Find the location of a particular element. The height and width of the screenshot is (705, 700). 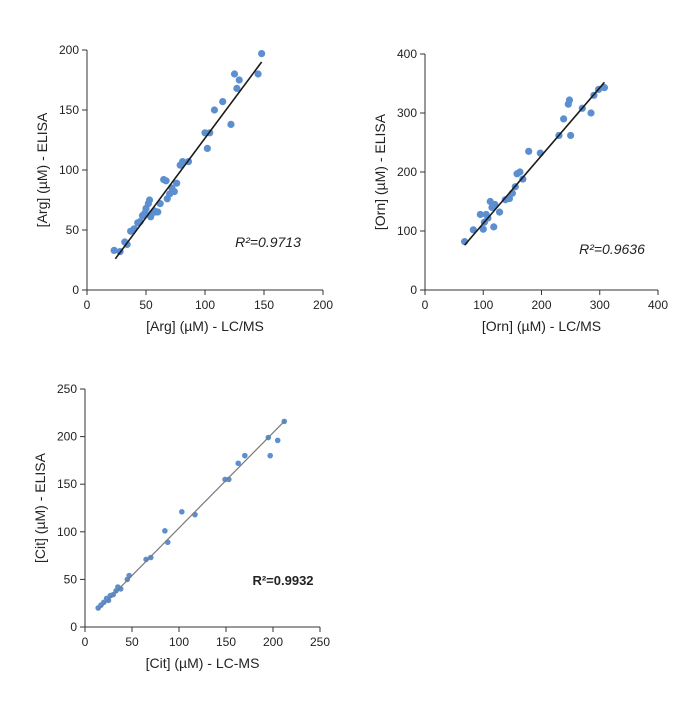

x-axis-title: [Cit] (µM) - LC-MS is located at coordinates (203, 663).